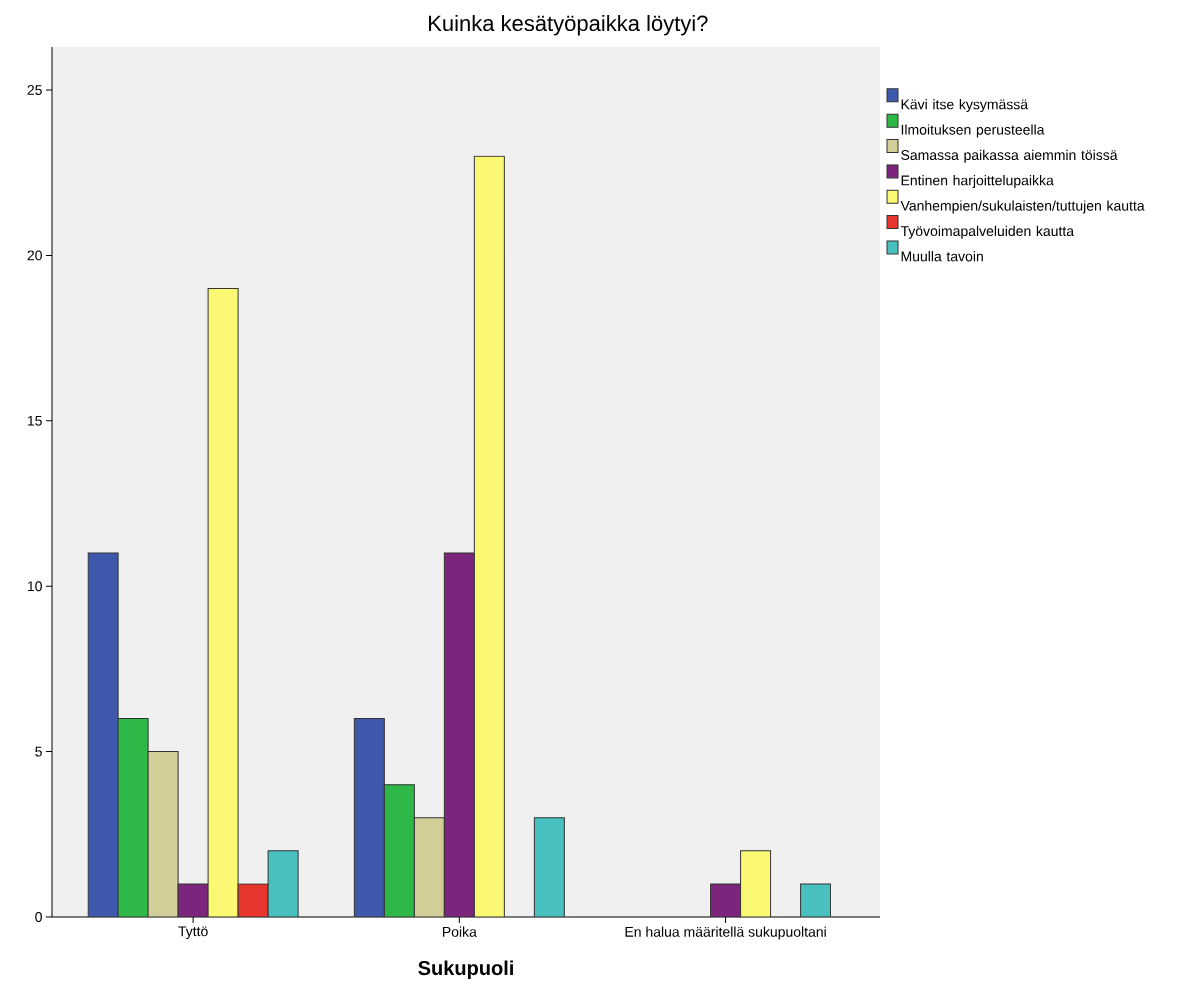  Describe the element at coordinates (568, 25) in the screenshot. I see `chart-title: Kuinka kesätyöpaikka löytyi?` at that location.